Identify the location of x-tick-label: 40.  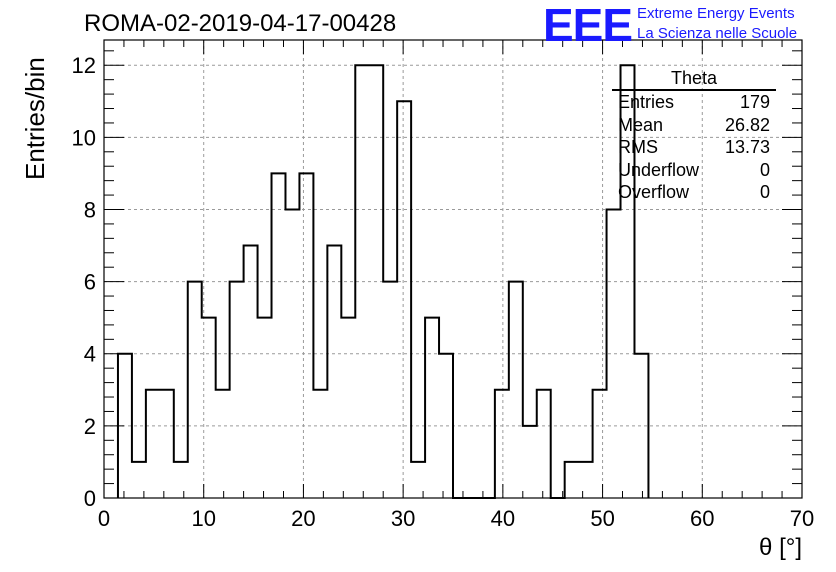
(503, 518).